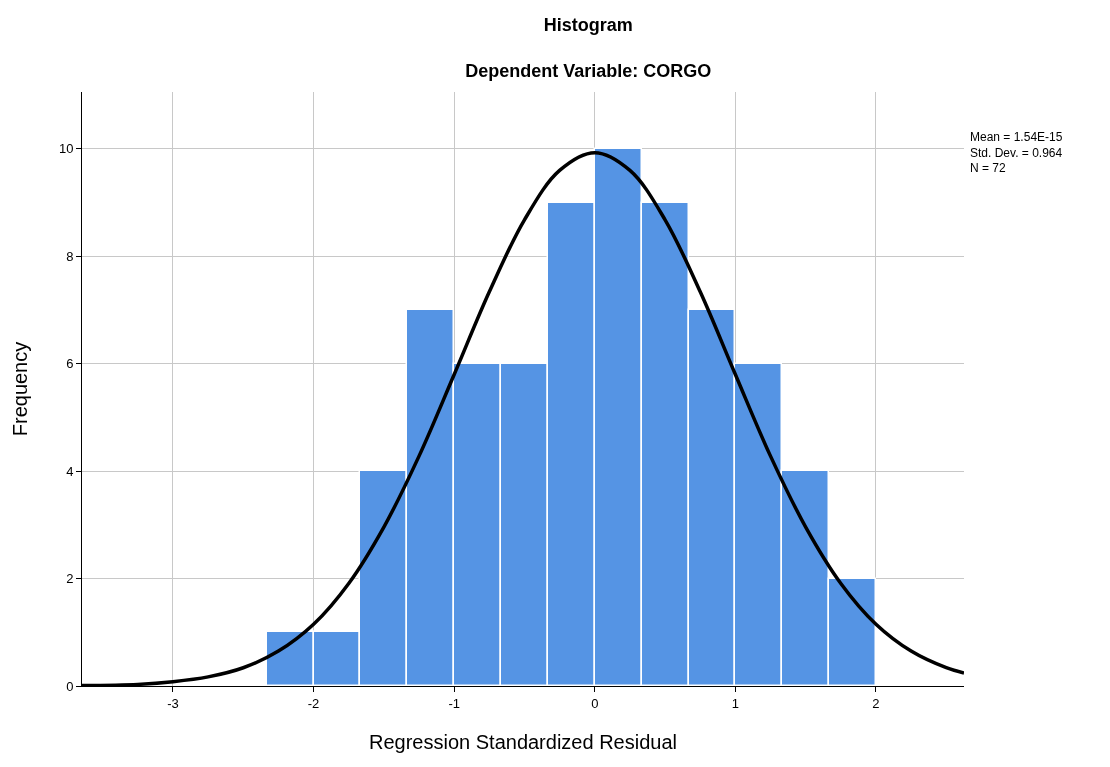 This screenshot has width=1110, height=767. I want to click on text: Mean = 1.54E-15, so click(1016, 137).